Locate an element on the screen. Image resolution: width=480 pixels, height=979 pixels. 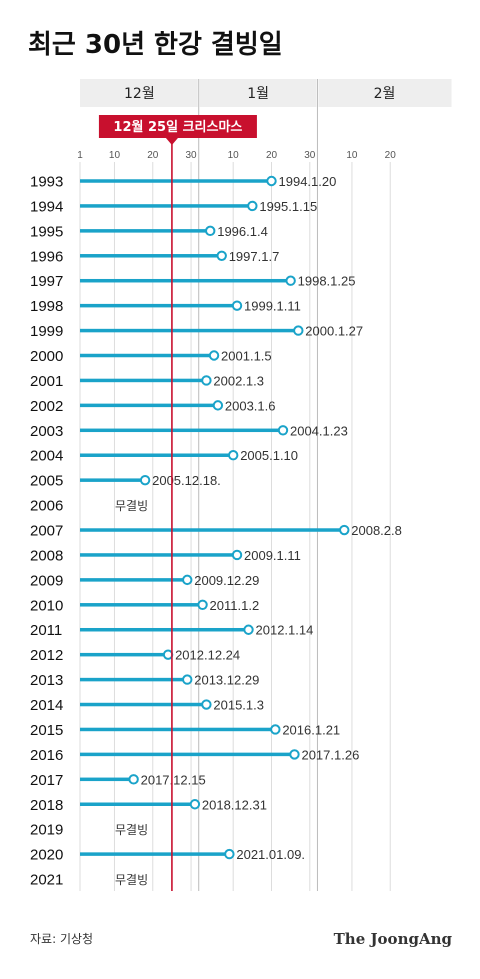
date-label: 2012.12.24 is located at coordinates (207, 655).